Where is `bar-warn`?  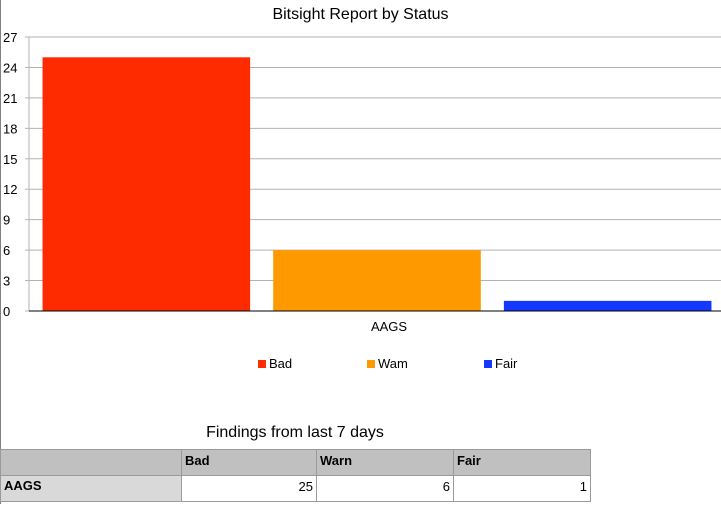
bar-warn is located at coordinates (377, 280).